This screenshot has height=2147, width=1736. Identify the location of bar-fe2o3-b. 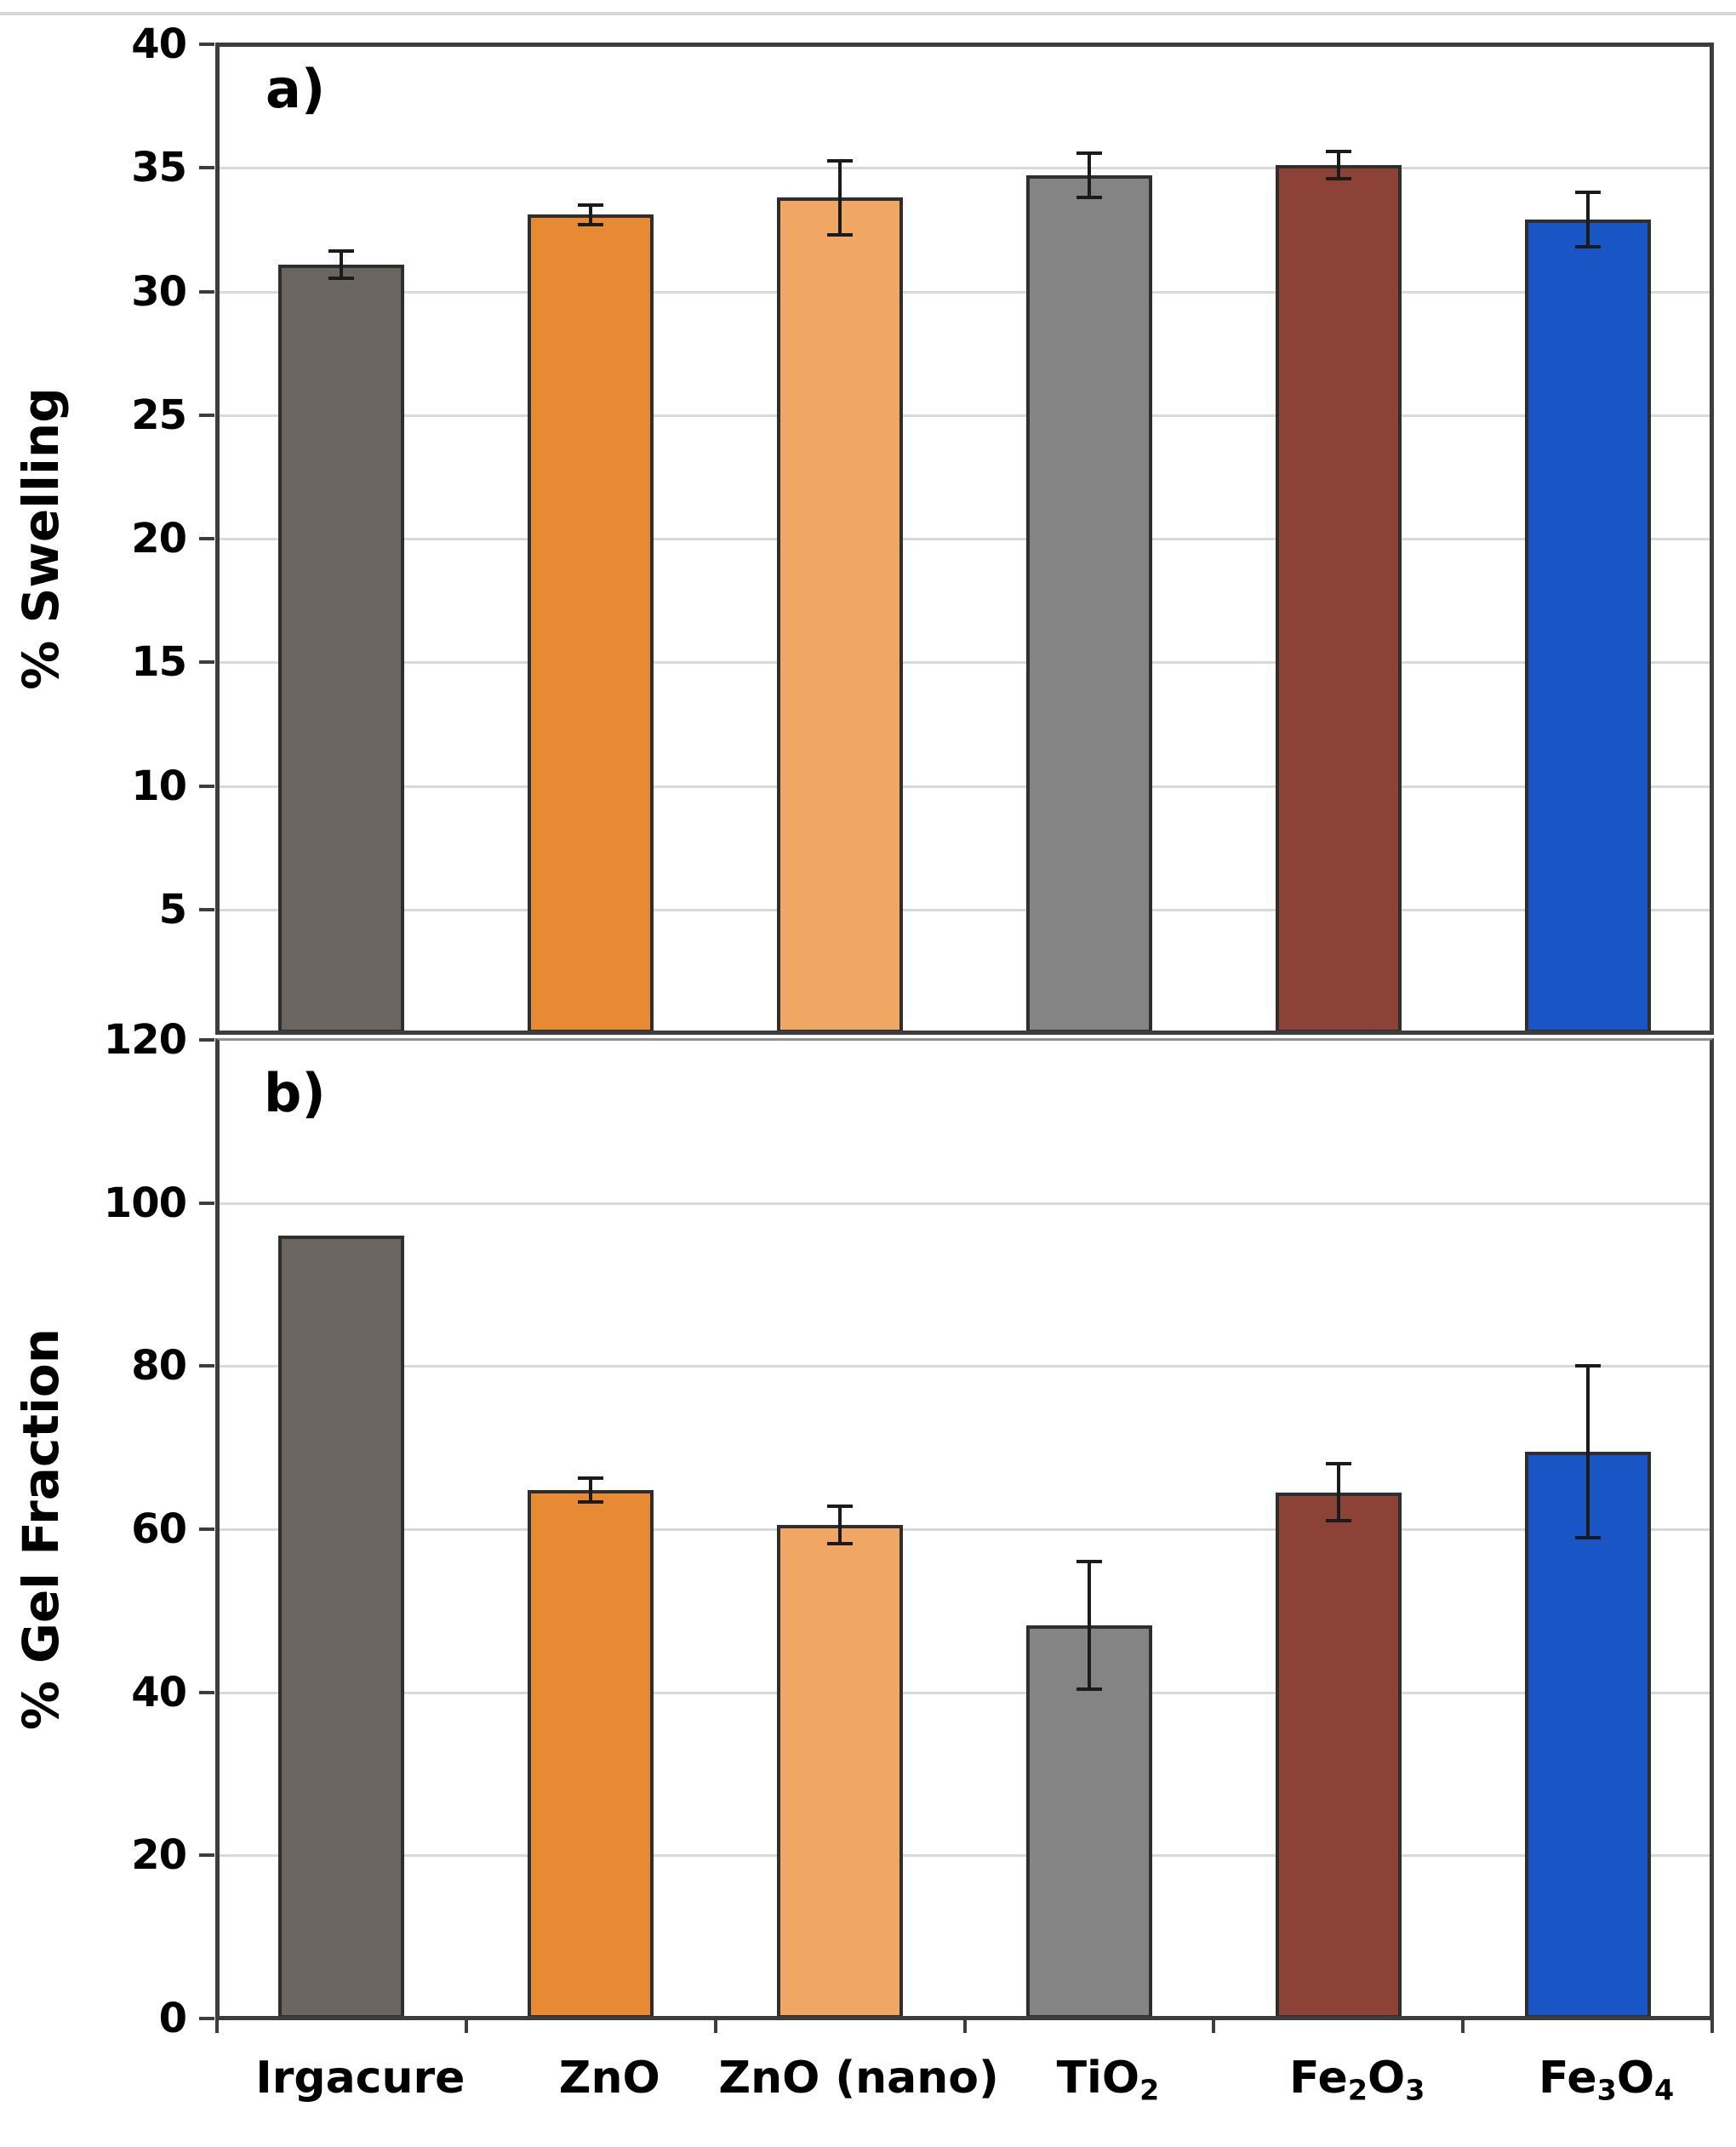
(1338, 1756).